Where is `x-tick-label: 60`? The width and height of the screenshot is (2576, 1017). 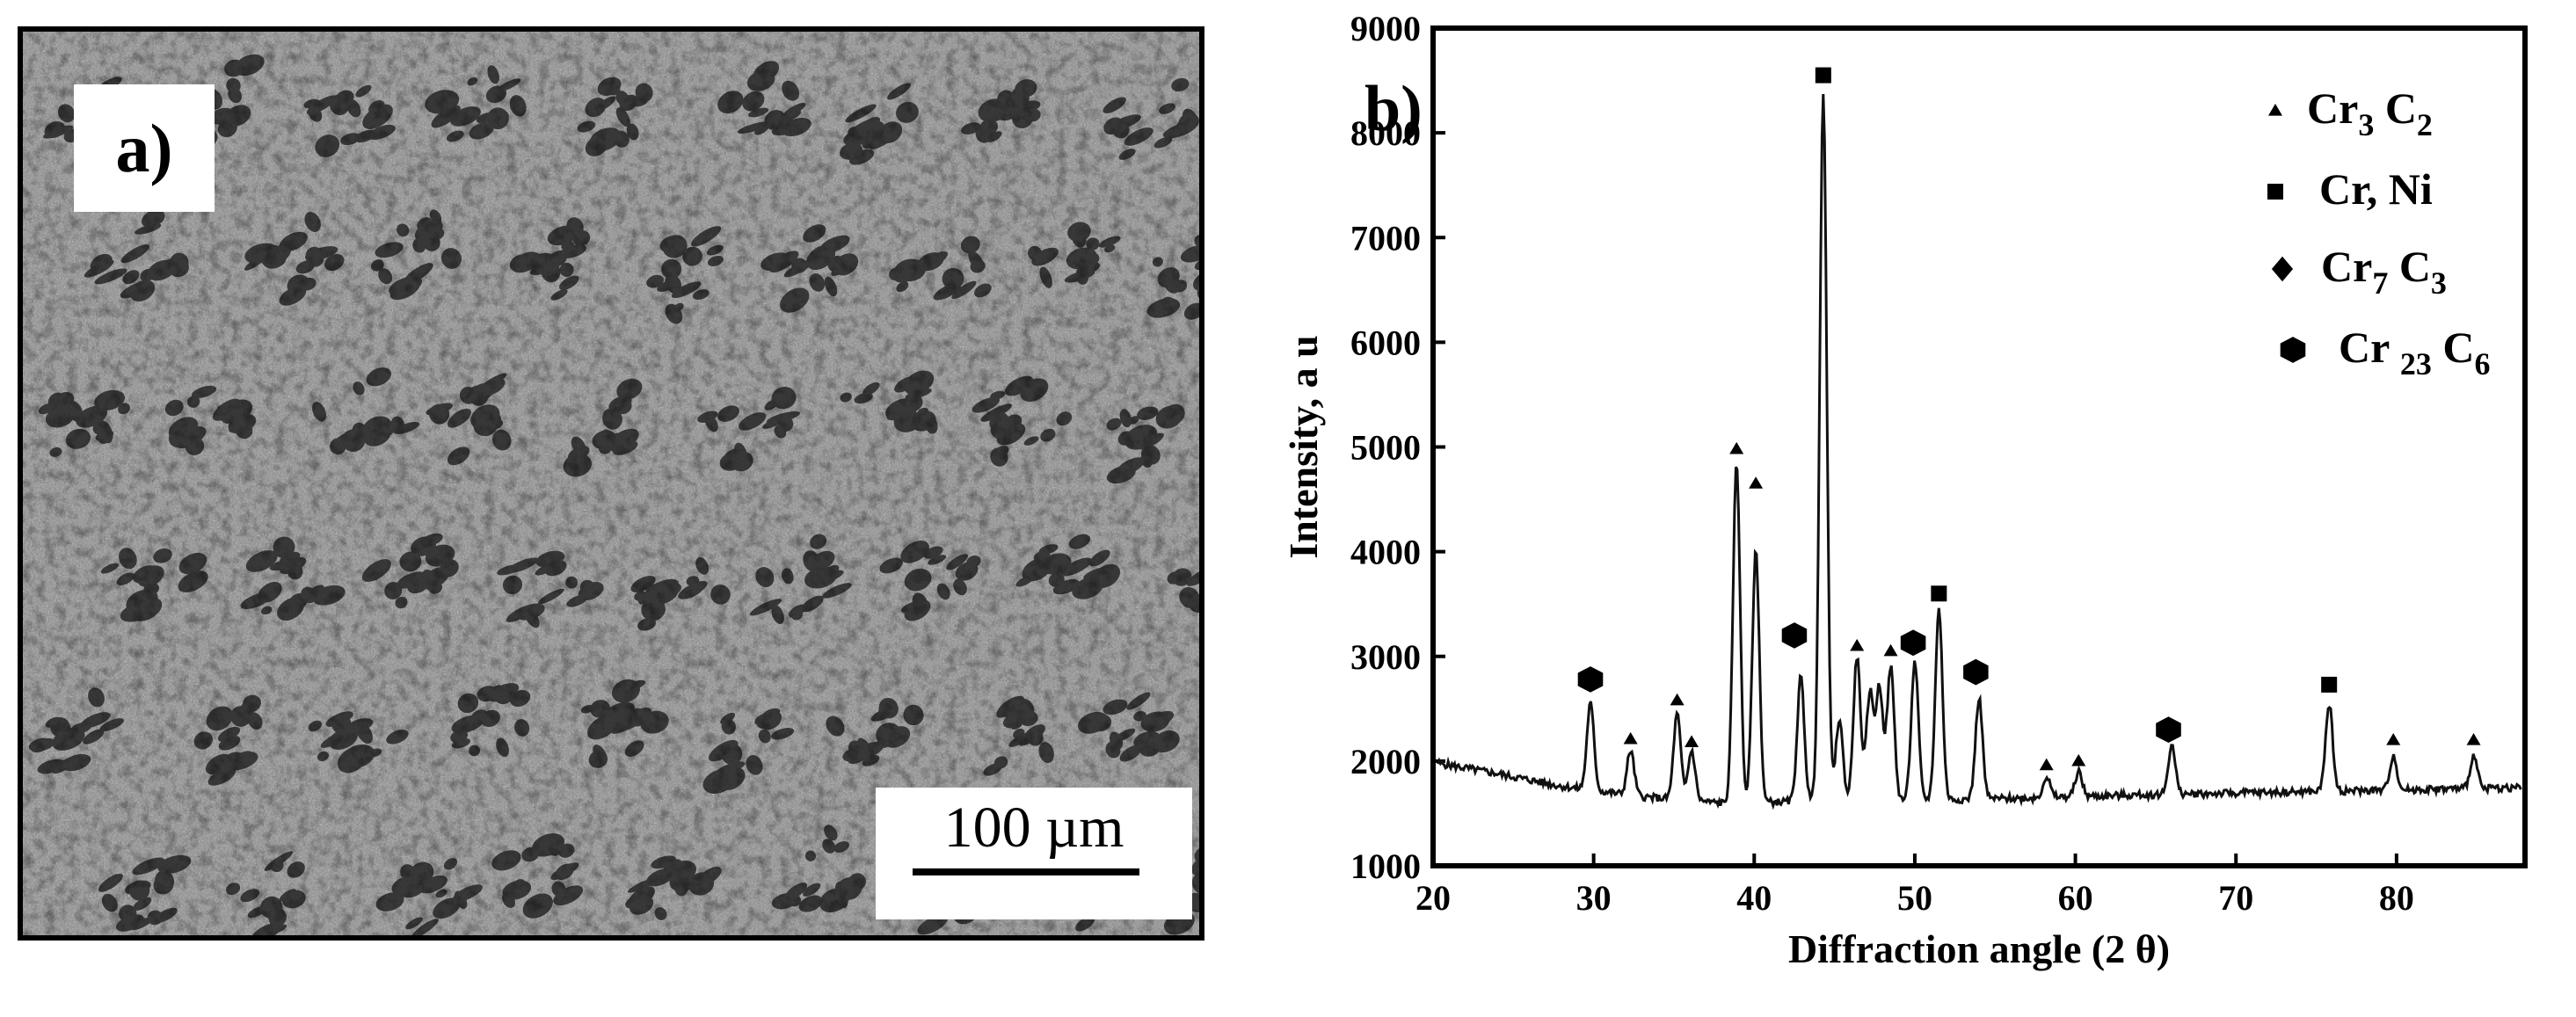 x-tick-label: 60 is located at coordinates (2075, 898).